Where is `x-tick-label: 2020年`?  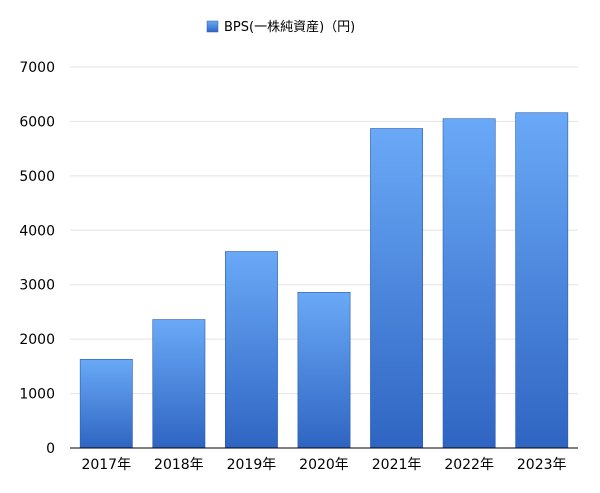
x-tick-label: 2020年 is located at coordinates (324, 465).